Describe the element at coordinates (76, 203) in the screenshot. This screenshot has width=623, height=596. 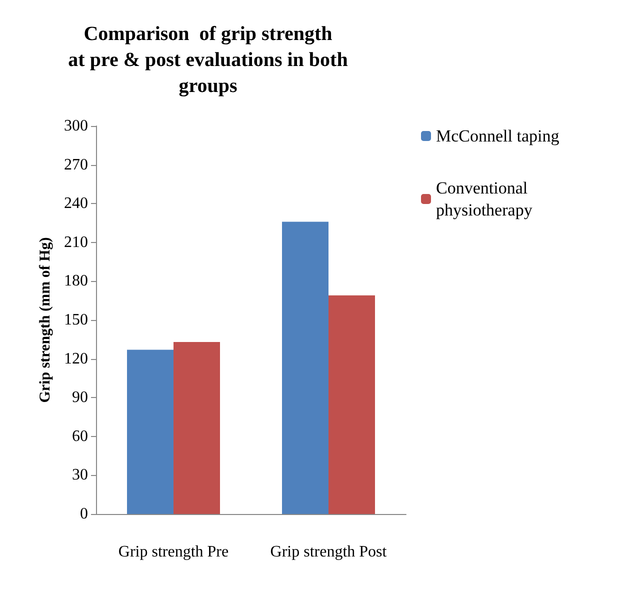
I see `y-tick-label: 240` at that location.